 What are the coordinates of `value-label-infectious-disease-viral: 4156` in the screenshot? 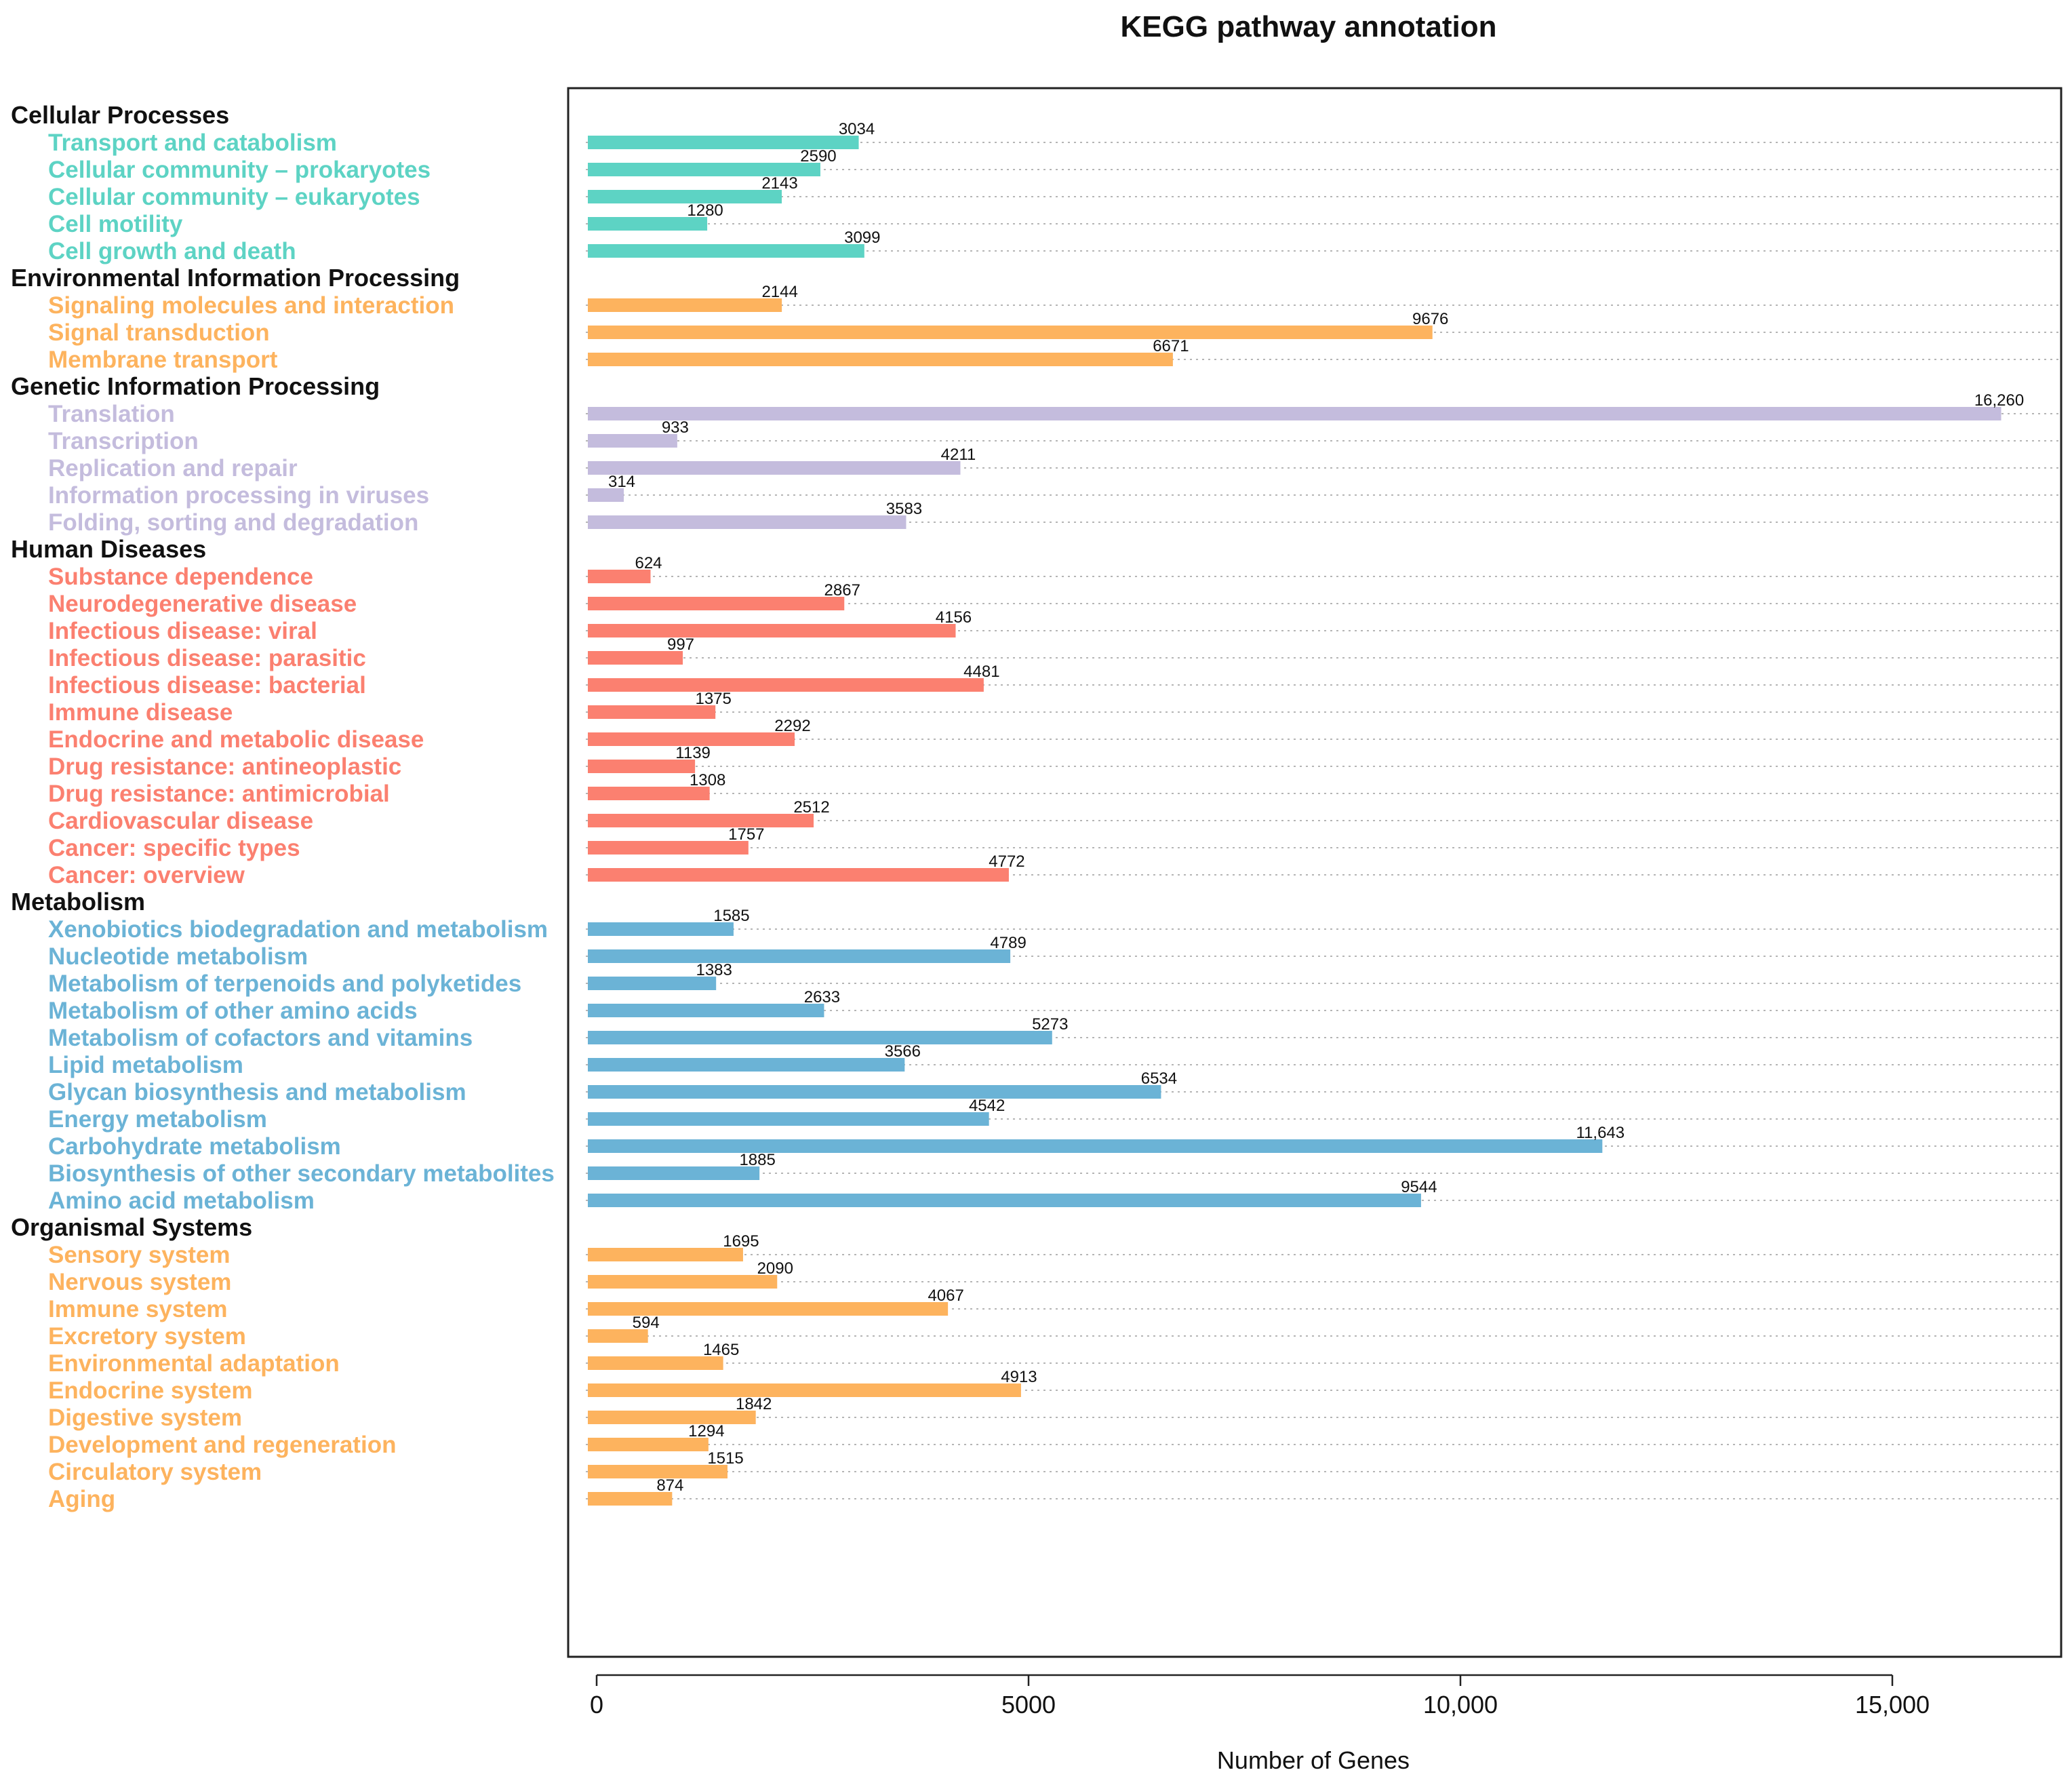 It's located at (954, 617).